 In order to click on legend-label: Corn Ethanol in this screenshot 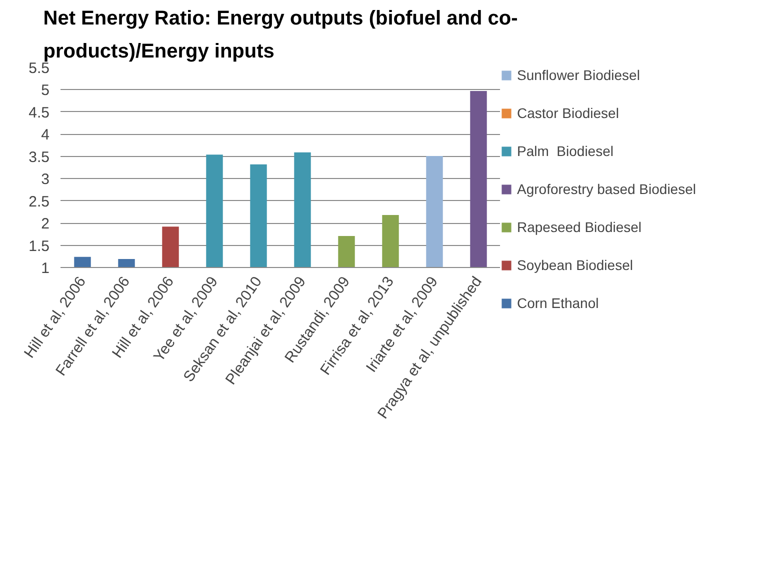, I will do `click(558, 303)`.